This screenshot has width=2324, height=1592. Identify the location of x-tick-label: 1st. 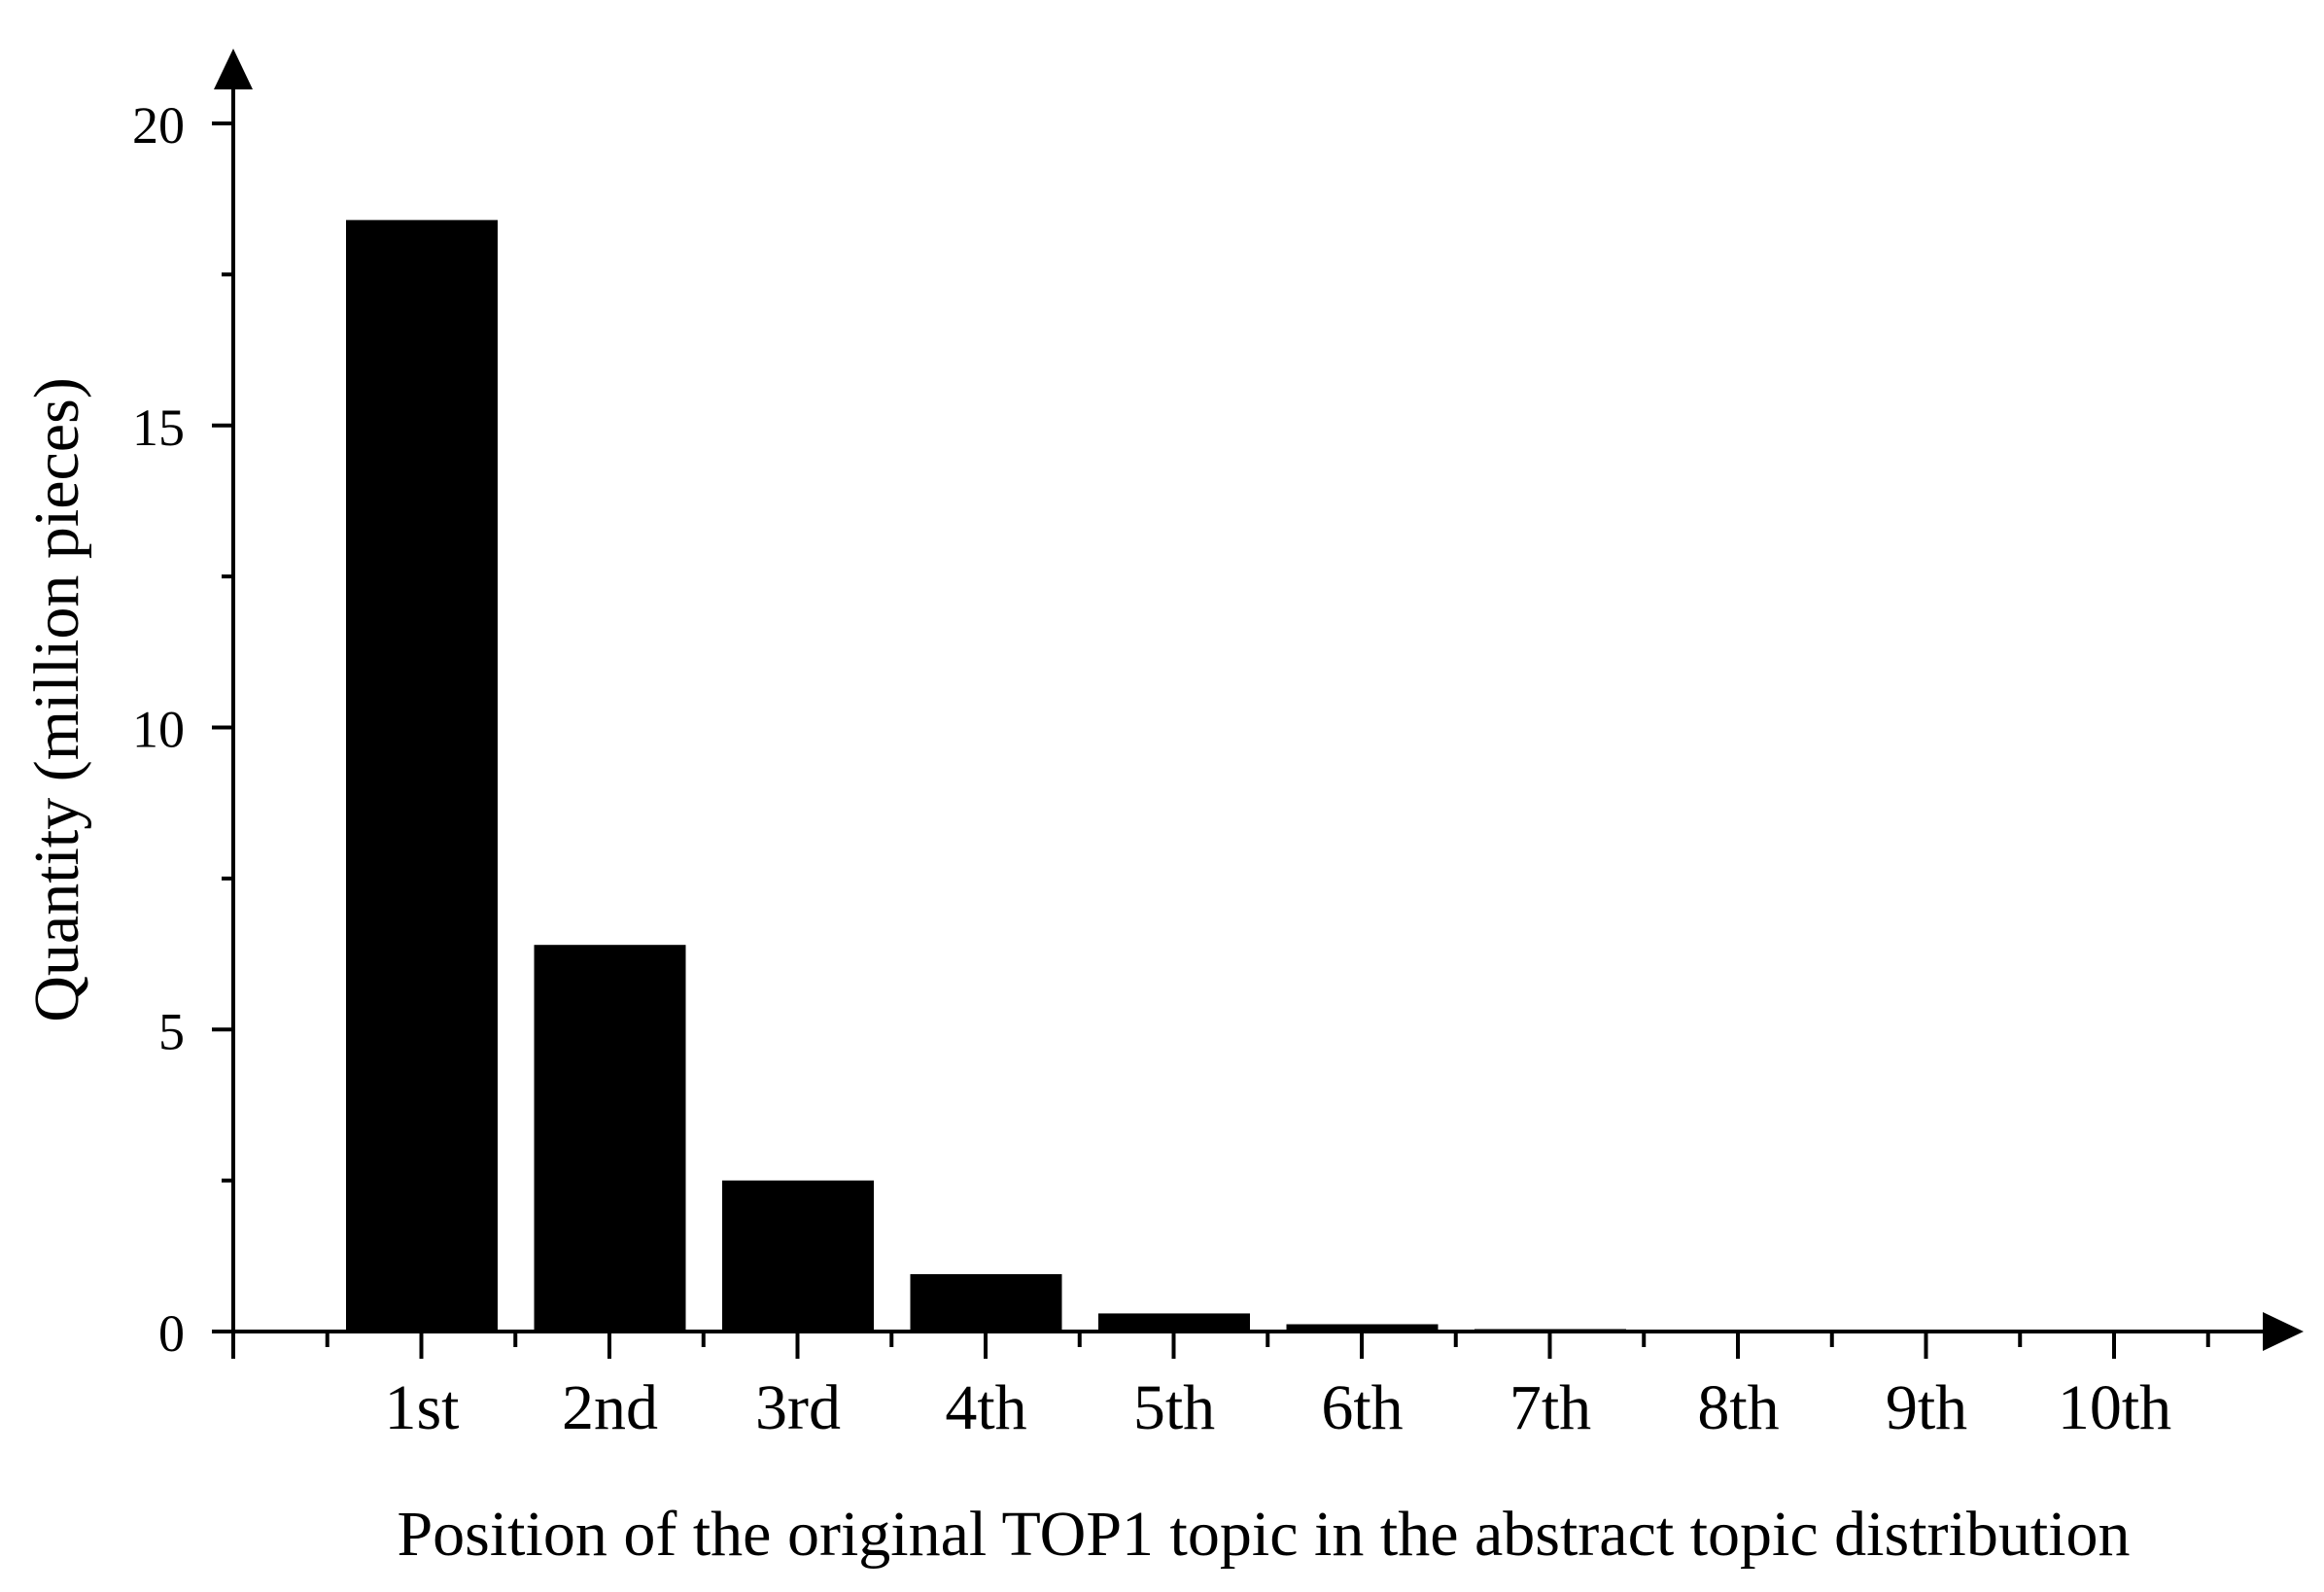
(421, 1407).